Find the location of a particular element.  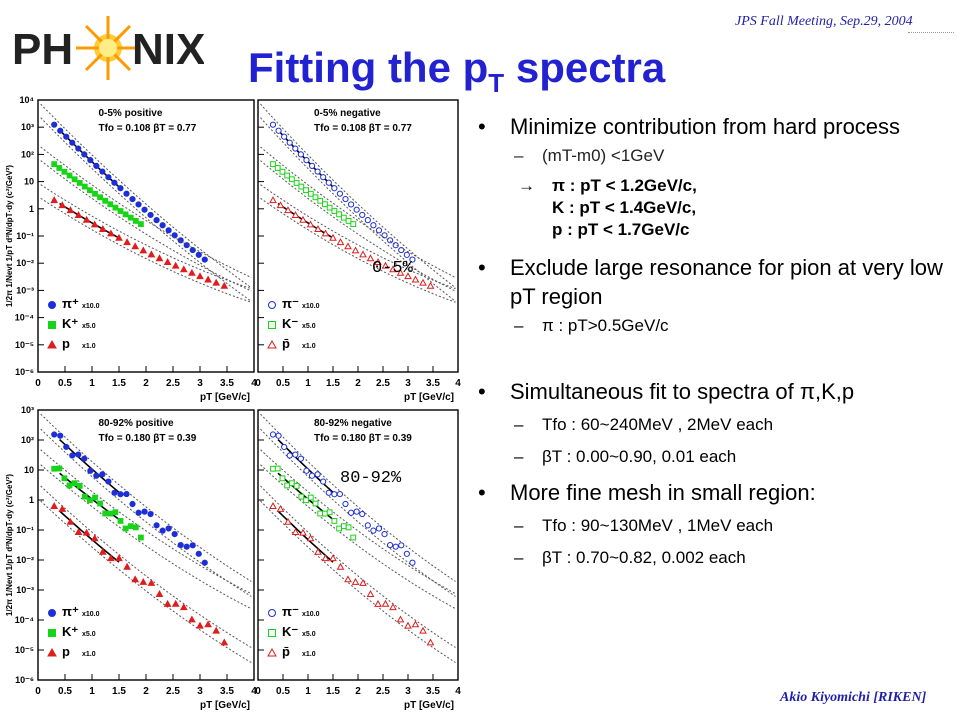

x-tick-label: 3.5 is located at coordinates (227, 691).